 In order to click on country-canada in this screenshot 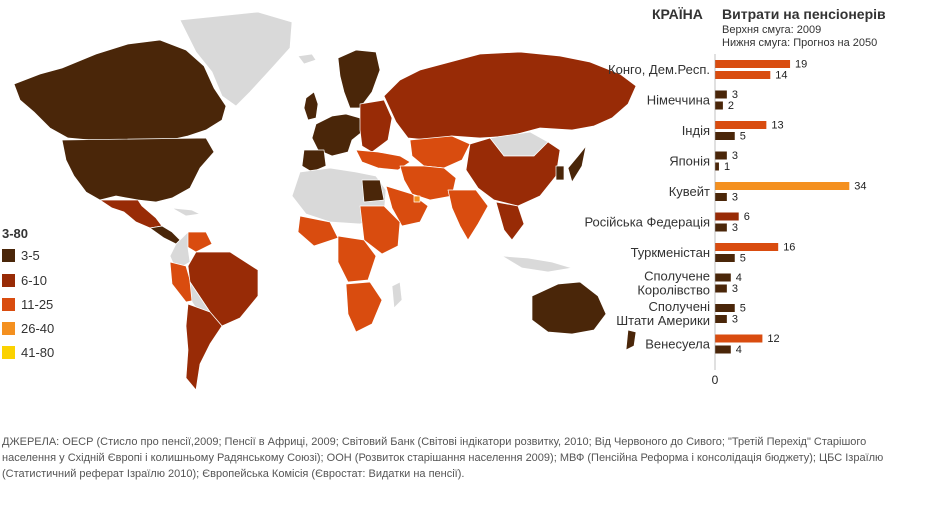, I will do `click(120, 90)`.